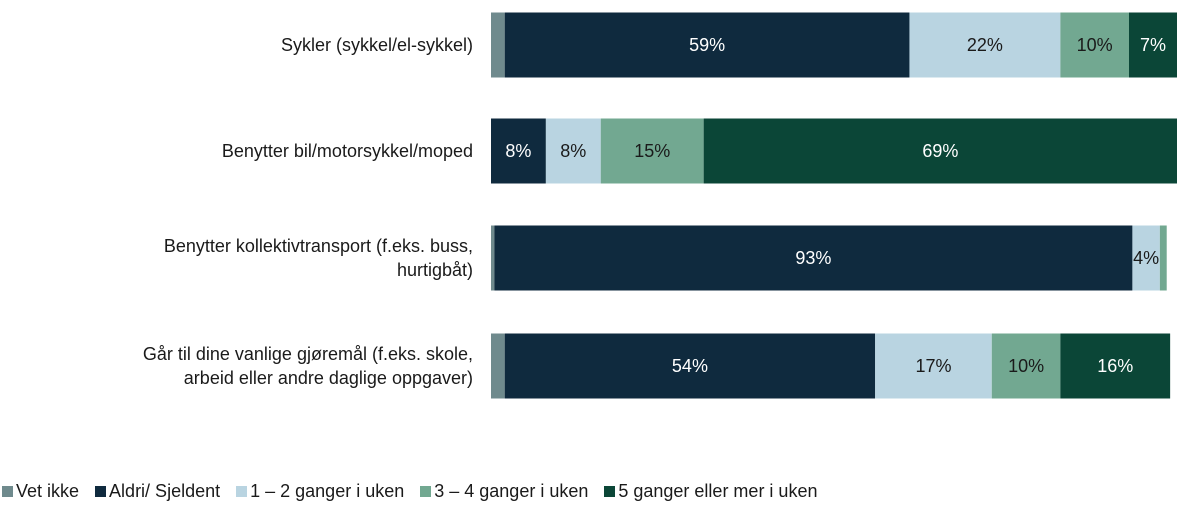 The image size is (1177, 510). What do you see at coordinates (165, 491) in the screenshot?
I see `legend-label: Aldri/ Sjeldent` at bounding box center [165, 491].